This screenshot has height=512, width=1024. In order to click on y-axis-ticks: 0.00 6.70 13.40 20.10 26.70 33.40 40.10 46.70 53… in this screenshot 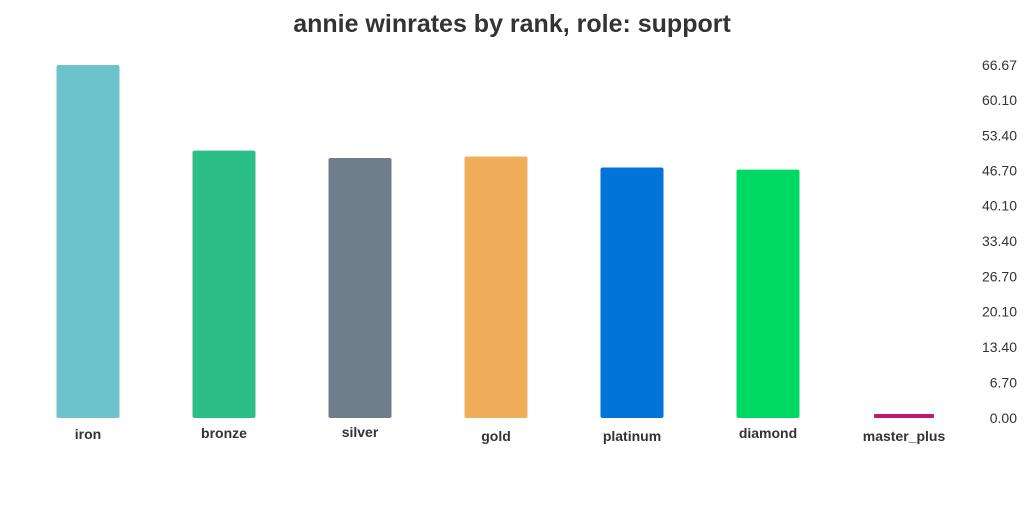, I will do `click(999, 241)`.